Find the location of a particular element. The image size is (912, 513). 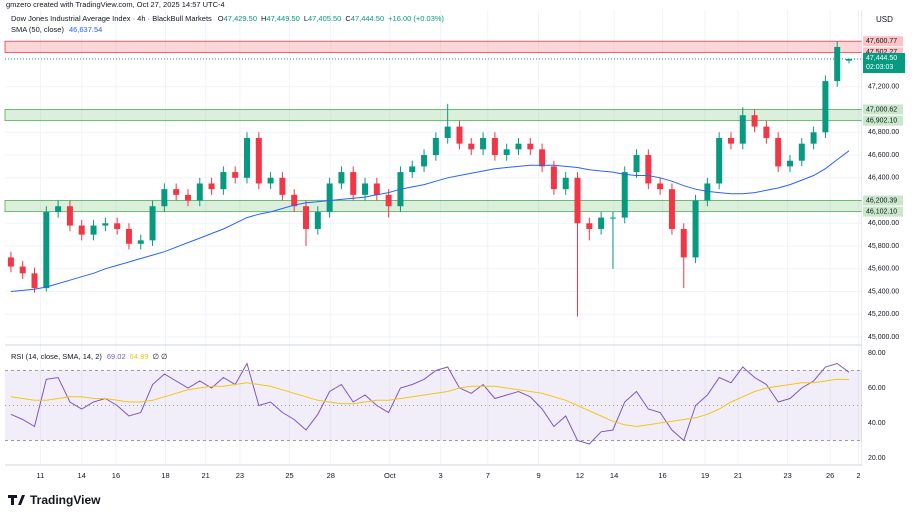

ohlc-value: 47,444.50 is located at coordinates (367, 18).